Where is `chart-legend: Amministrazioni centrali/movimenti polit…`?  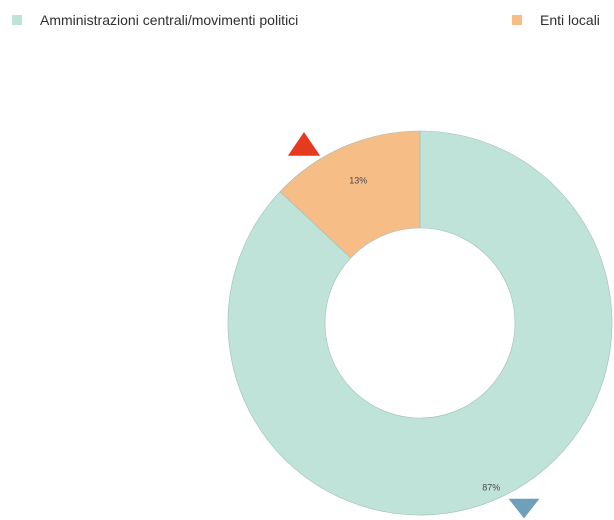 chart-legend: Amministrazioni centrali/movimenti polit… is located at coordinates (307, 24).